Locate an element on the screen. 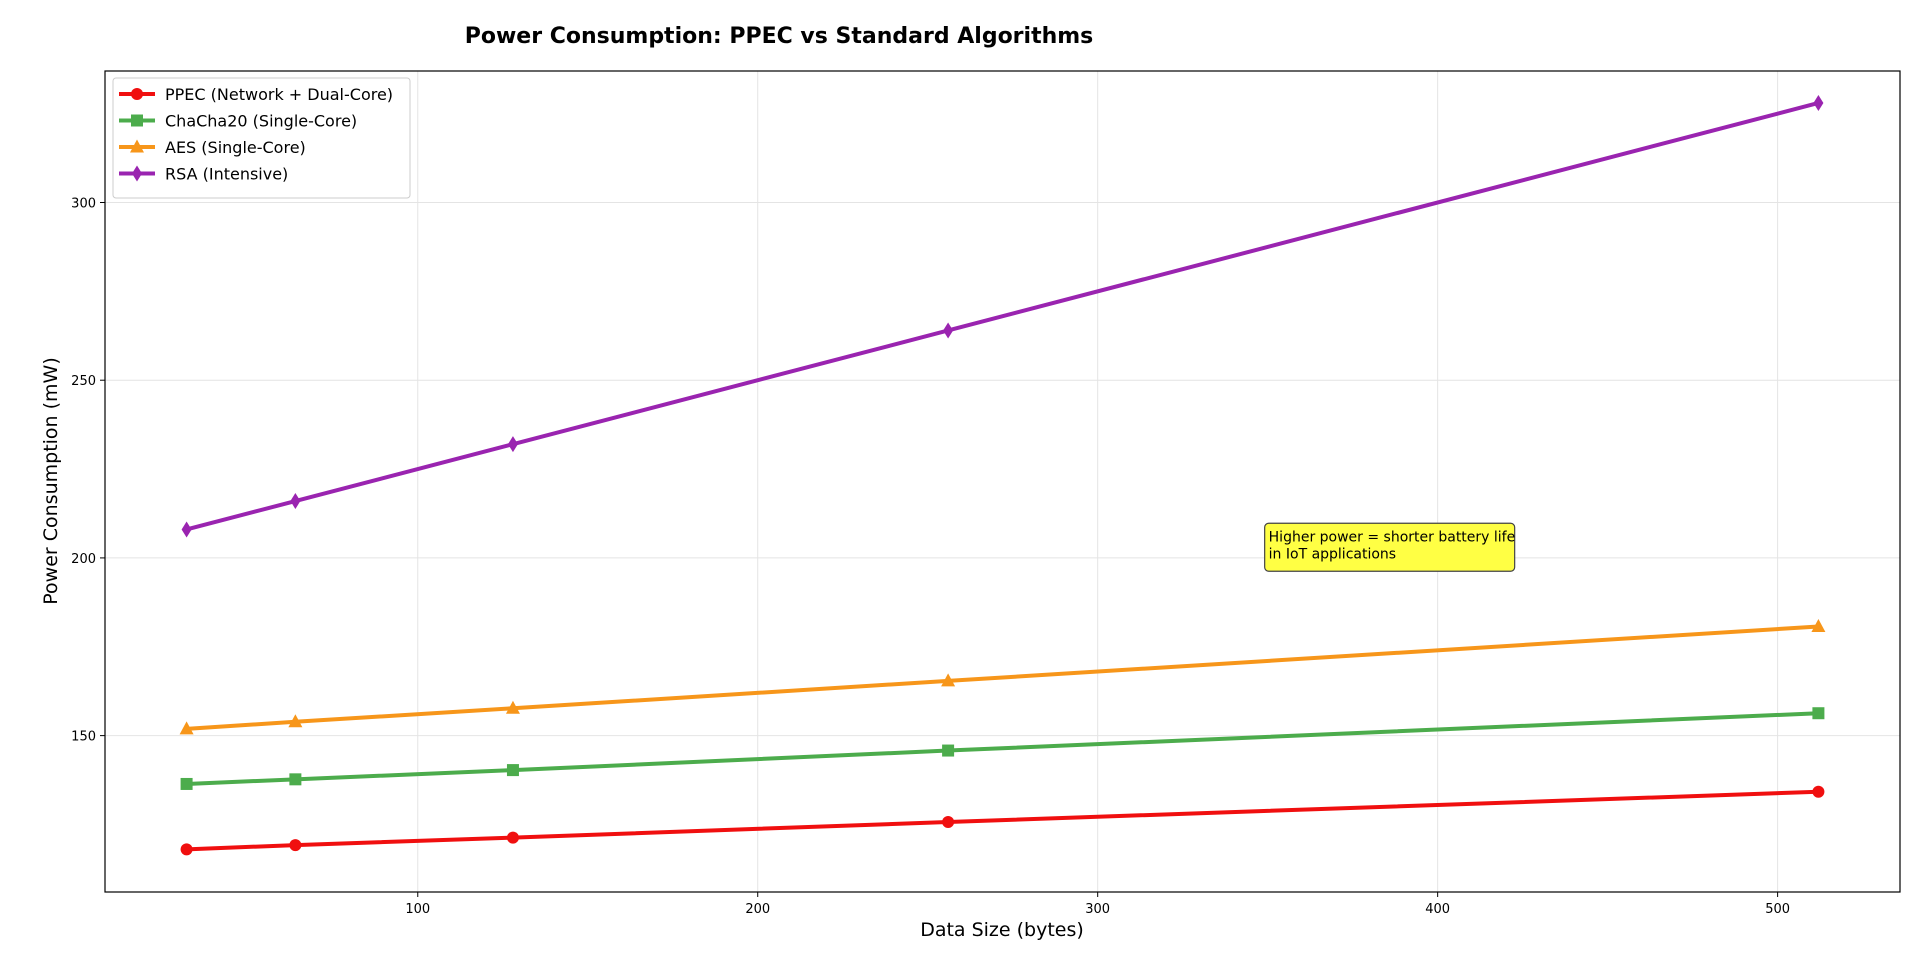 The width and height of the screenshot is (1920, 967). y-tick-label: 250 is located at coordinates (83, 381).